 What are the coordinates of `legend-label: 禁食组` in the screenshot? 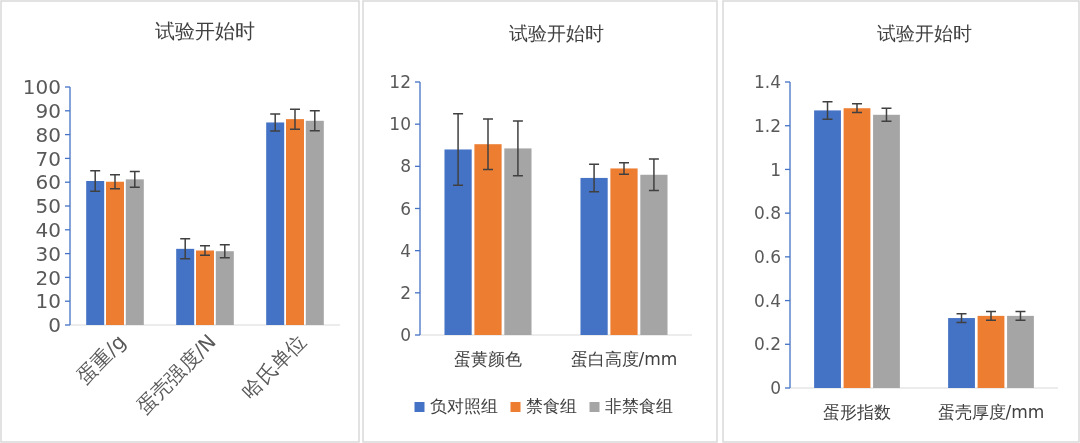 It's located at (551, 406).